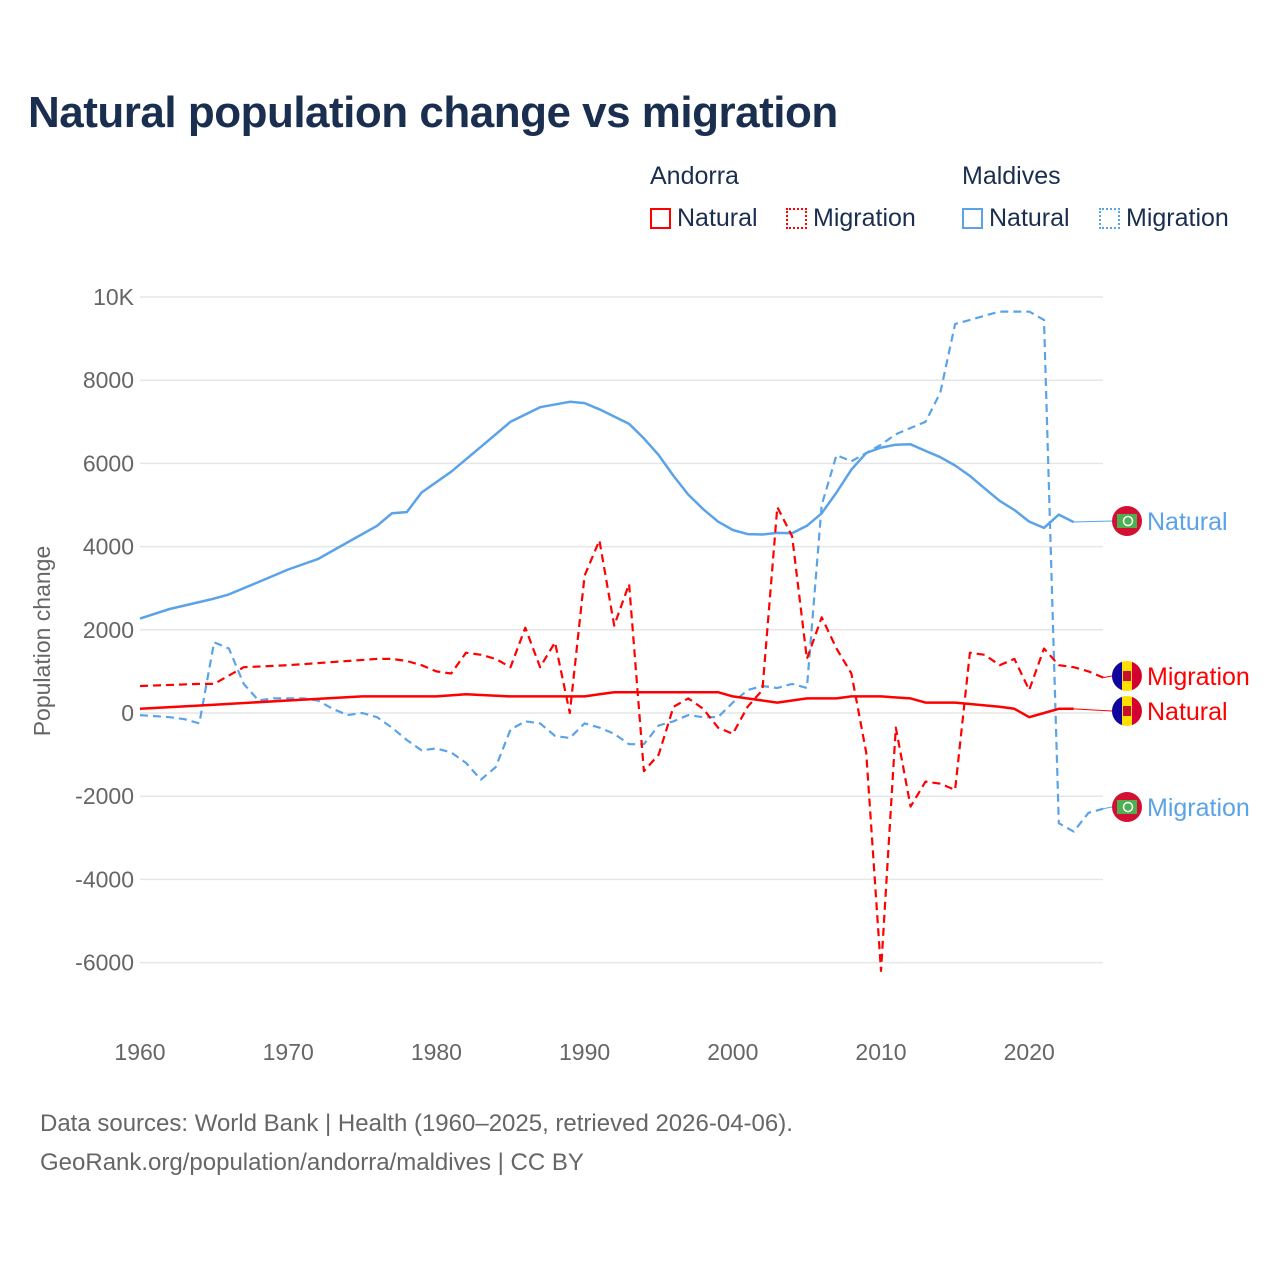  I want to click on y-tick-label: 6000, so click(108, 463).